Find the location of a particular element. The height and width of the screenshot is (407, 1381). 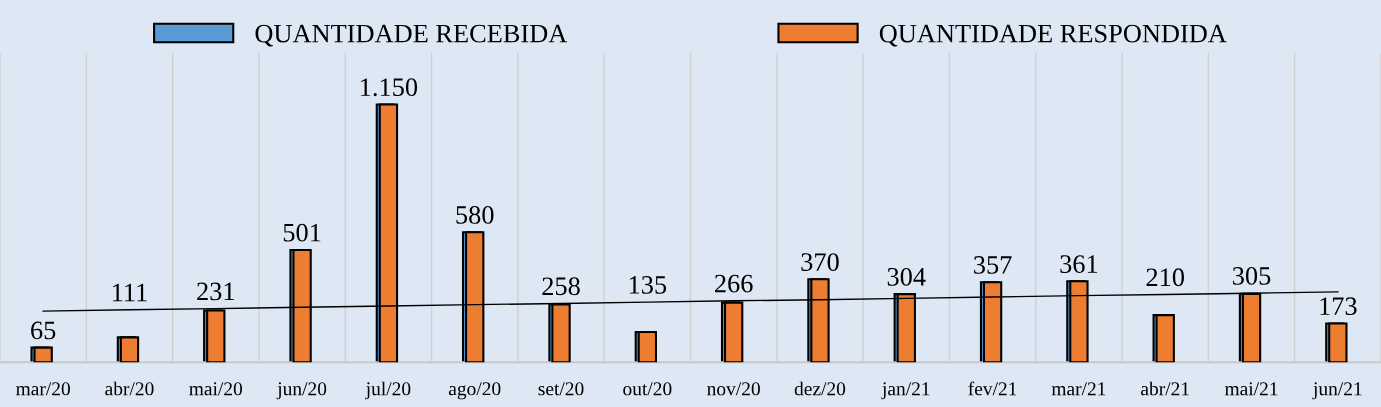

x-tick-label: abr/20 is located at coordinates (129, 388).